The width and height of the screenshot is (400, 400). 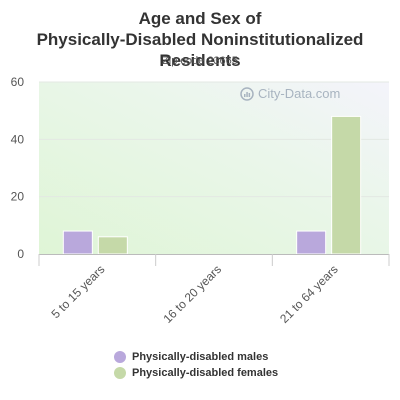 What do you see at coordinates (200, 61) in the screenshot?
I see `chart-subtitle: Zip code 23665` at bounding box center [200, 61].